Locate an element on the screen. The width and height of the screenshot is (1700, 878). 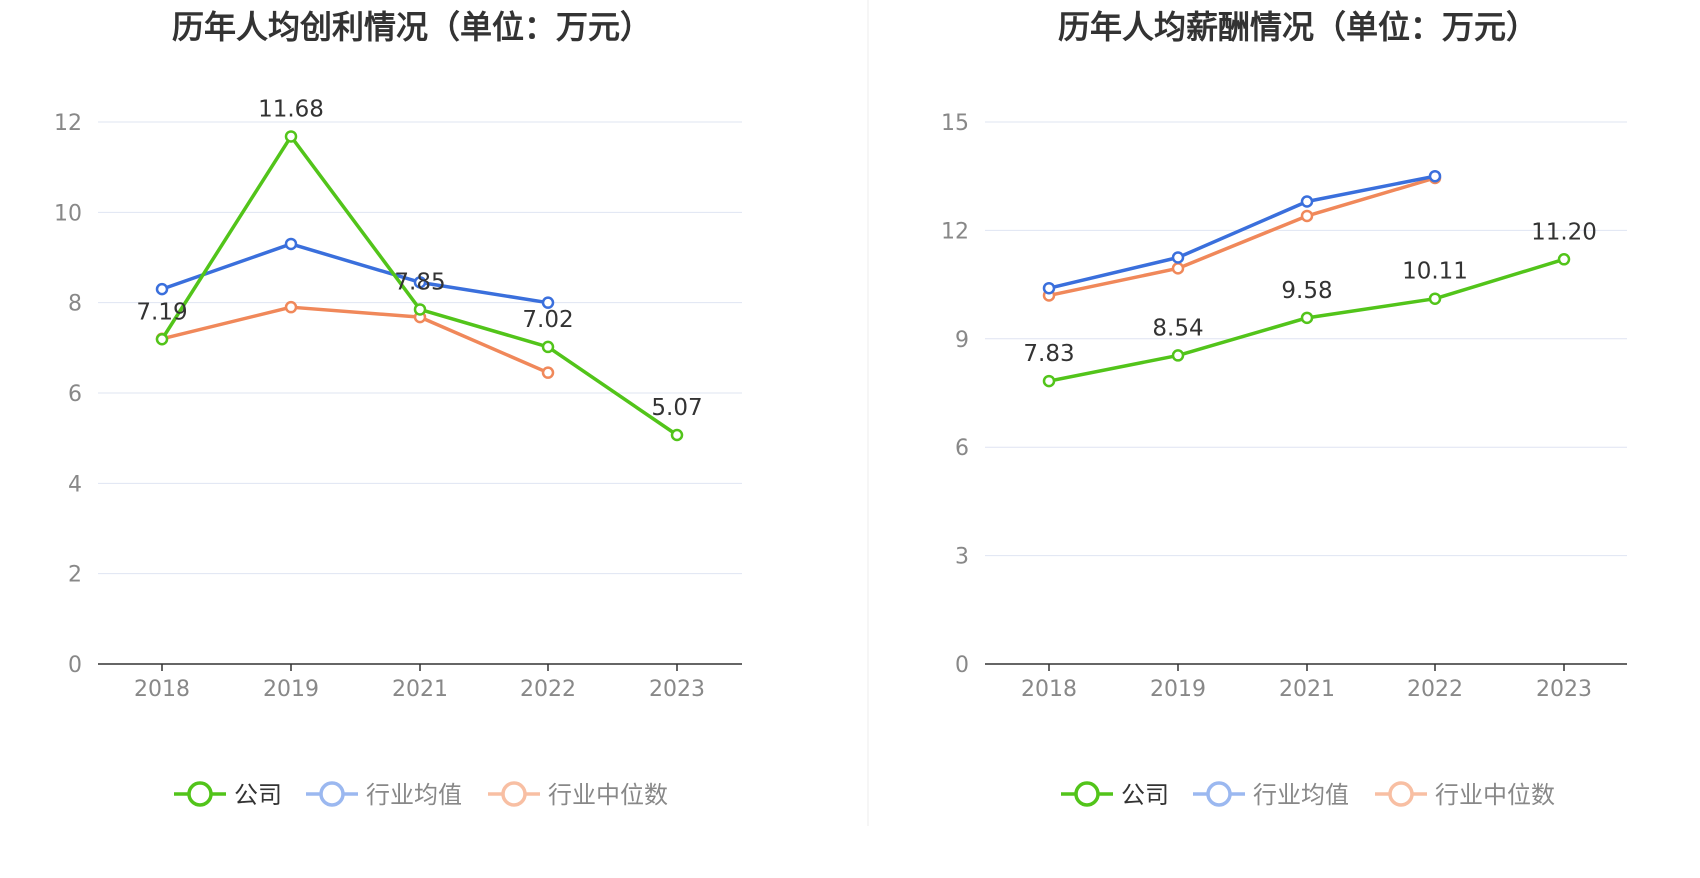
chart1-x-tick-label: 2019 is located at coordinates (1178, 689).